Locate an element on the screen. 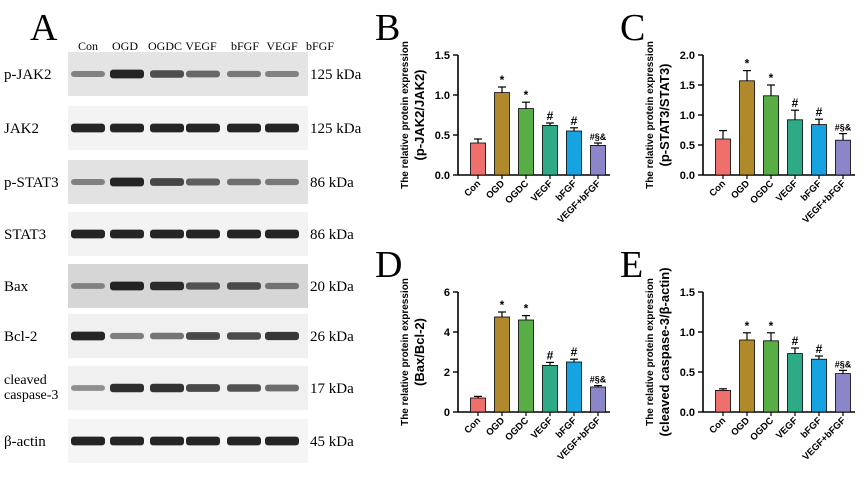 The width and height of the screenshot is (866, 477). panel-letter: D is located at coordinates (388, 265).